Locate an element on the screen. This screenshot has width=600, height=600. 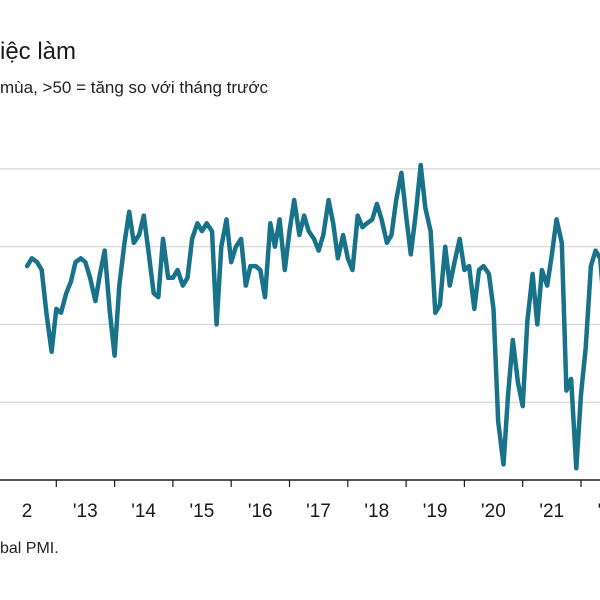
x-tick-label: '22 is located at coordinates (599, 511).